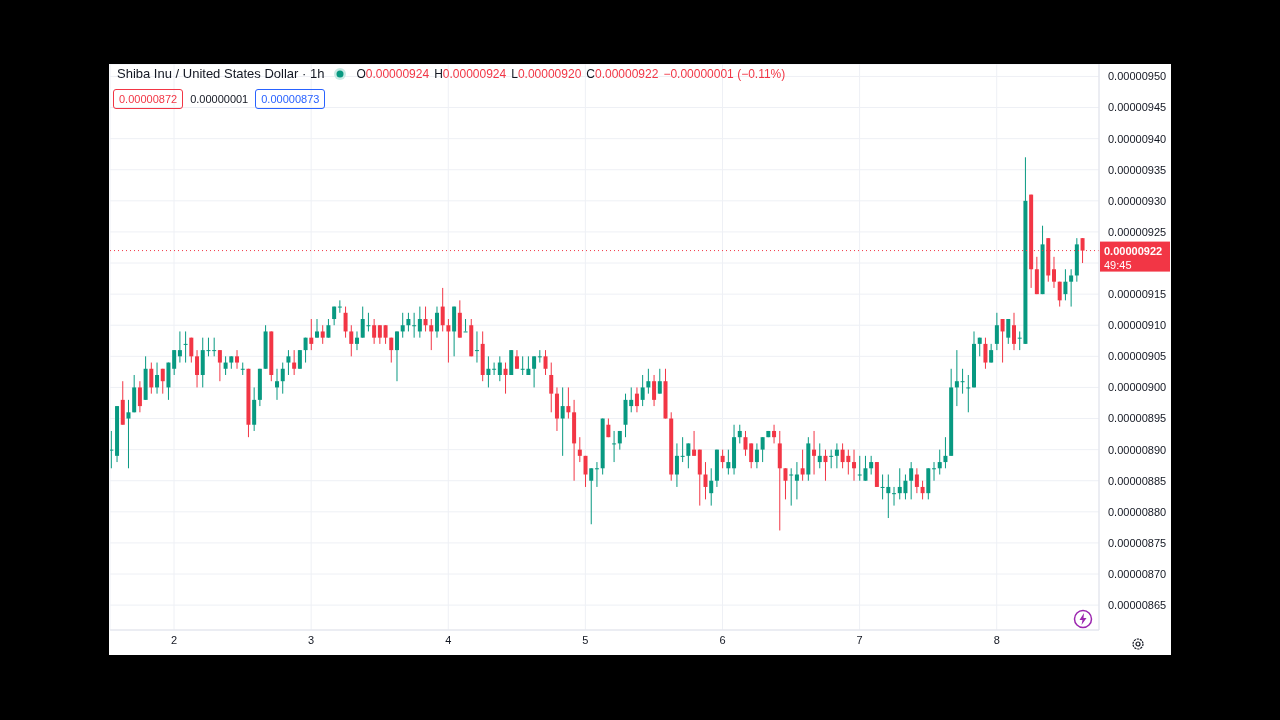 This screenshot has width=1280, height=720. What do you see at coordinates (470, 73) in the screenshot?
I see `annotation: H0.00000924` at bounding box center [470, 73].